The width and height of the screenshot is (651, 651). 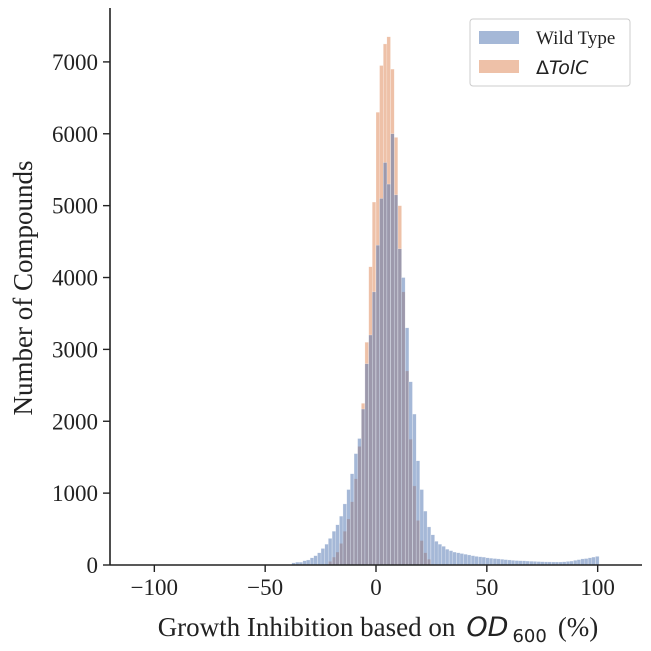 I want to click on legend-label-tolc-delta: Δ, so click(x=542, y=68).